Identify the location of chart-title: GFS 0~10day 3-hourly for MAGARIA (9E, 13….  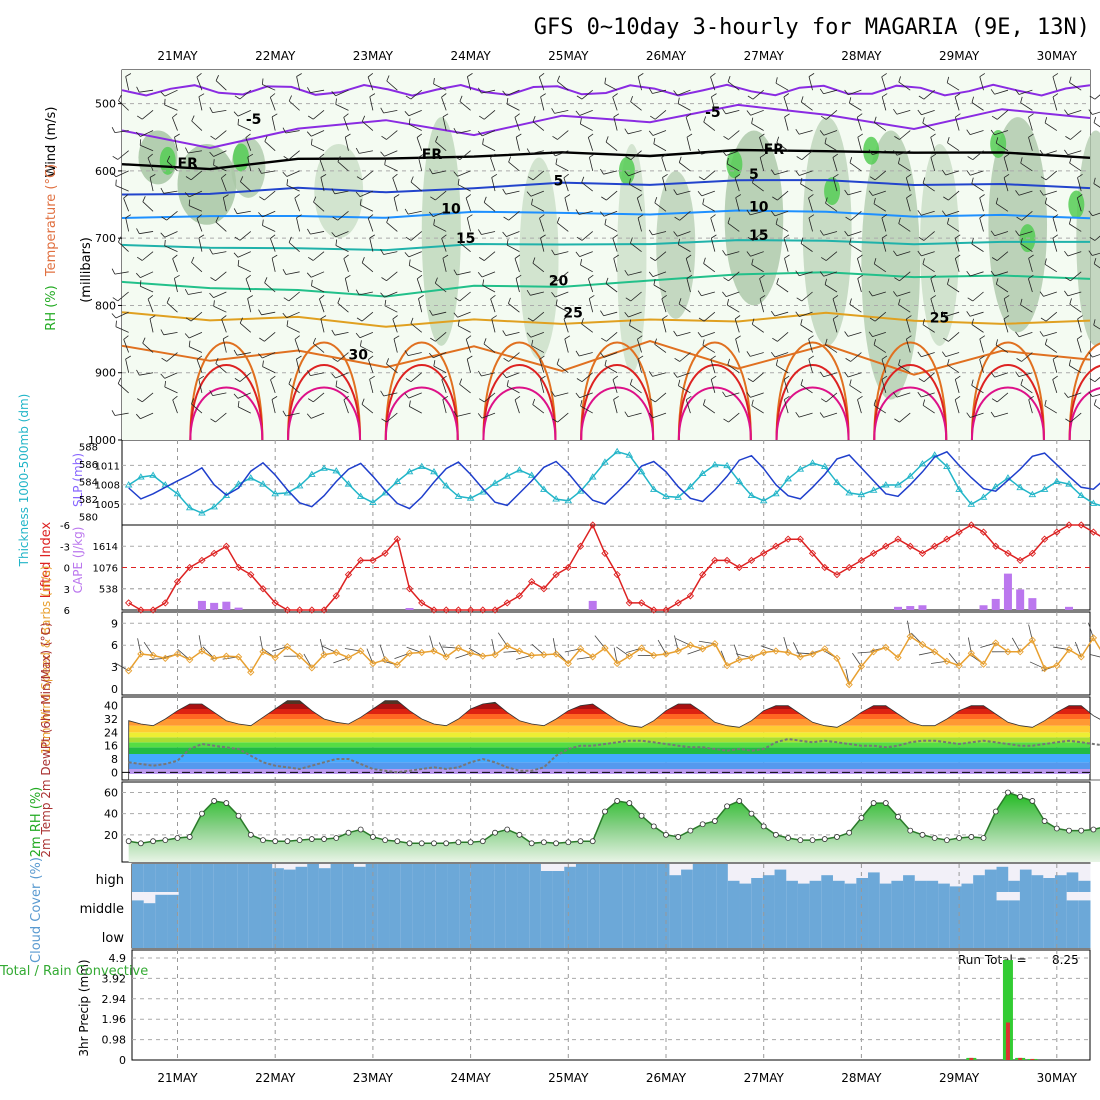
(812, 27).